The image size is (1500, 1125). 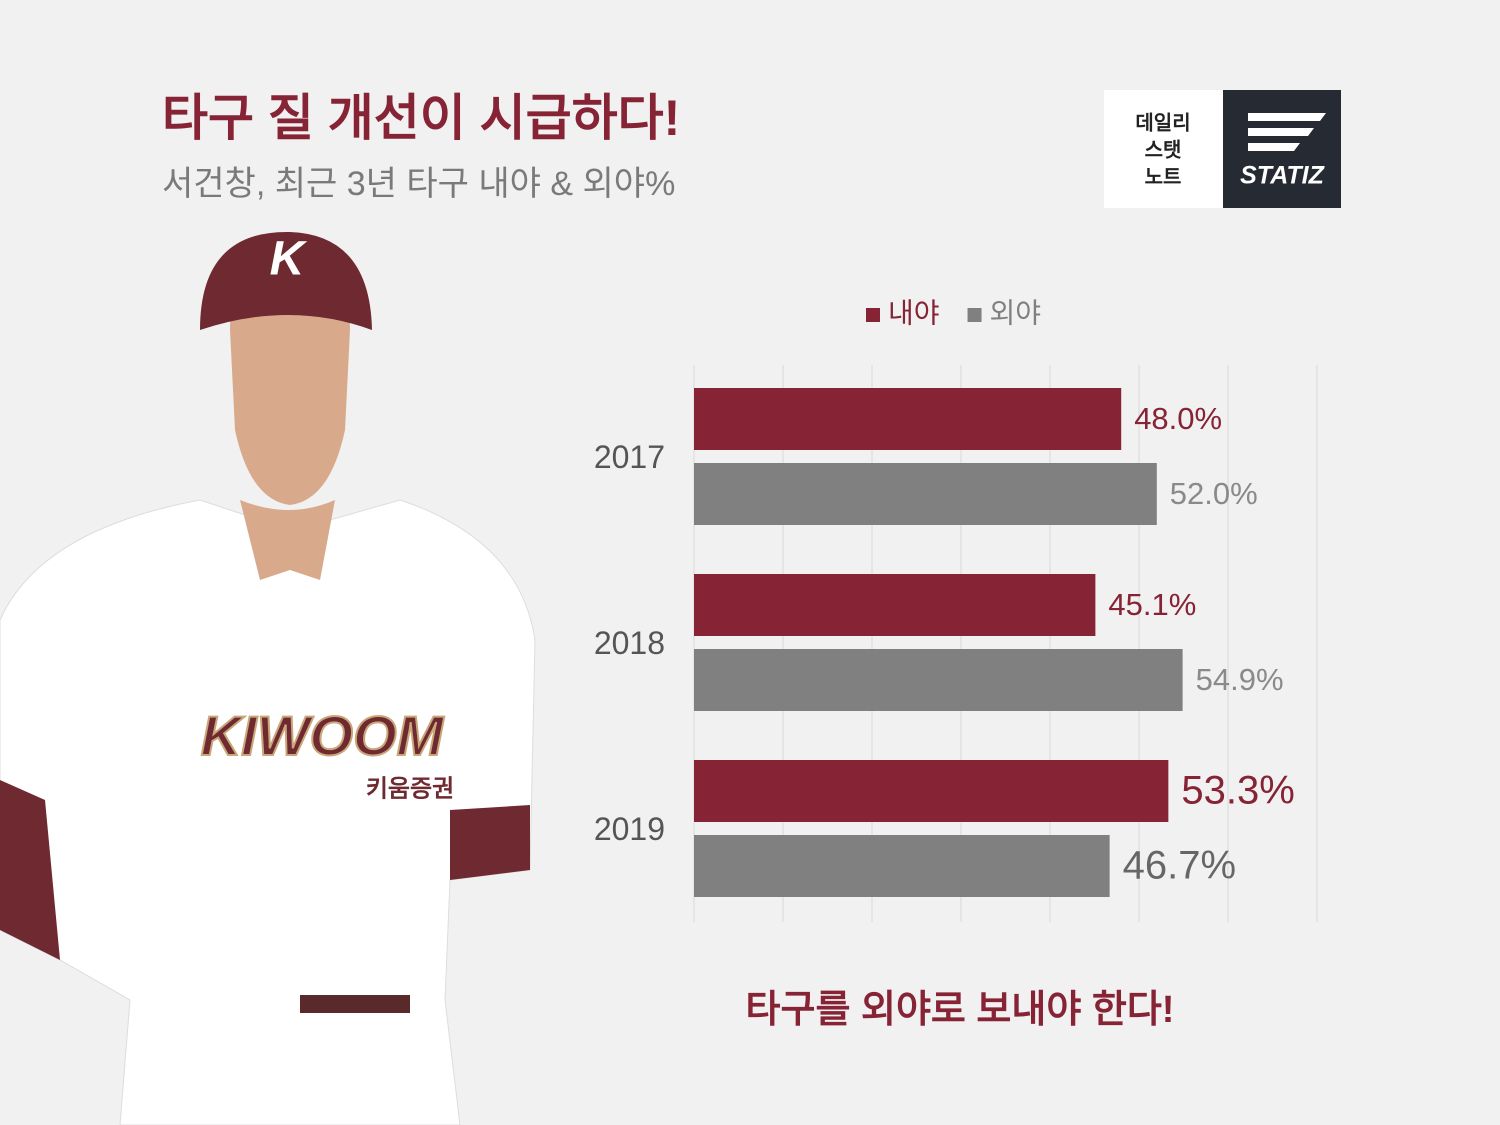 What do you see at coordinates (323, 735) in the screenshot?
I see `jersey-wordmark: KIWOOM` at bounding box center [323, 735].